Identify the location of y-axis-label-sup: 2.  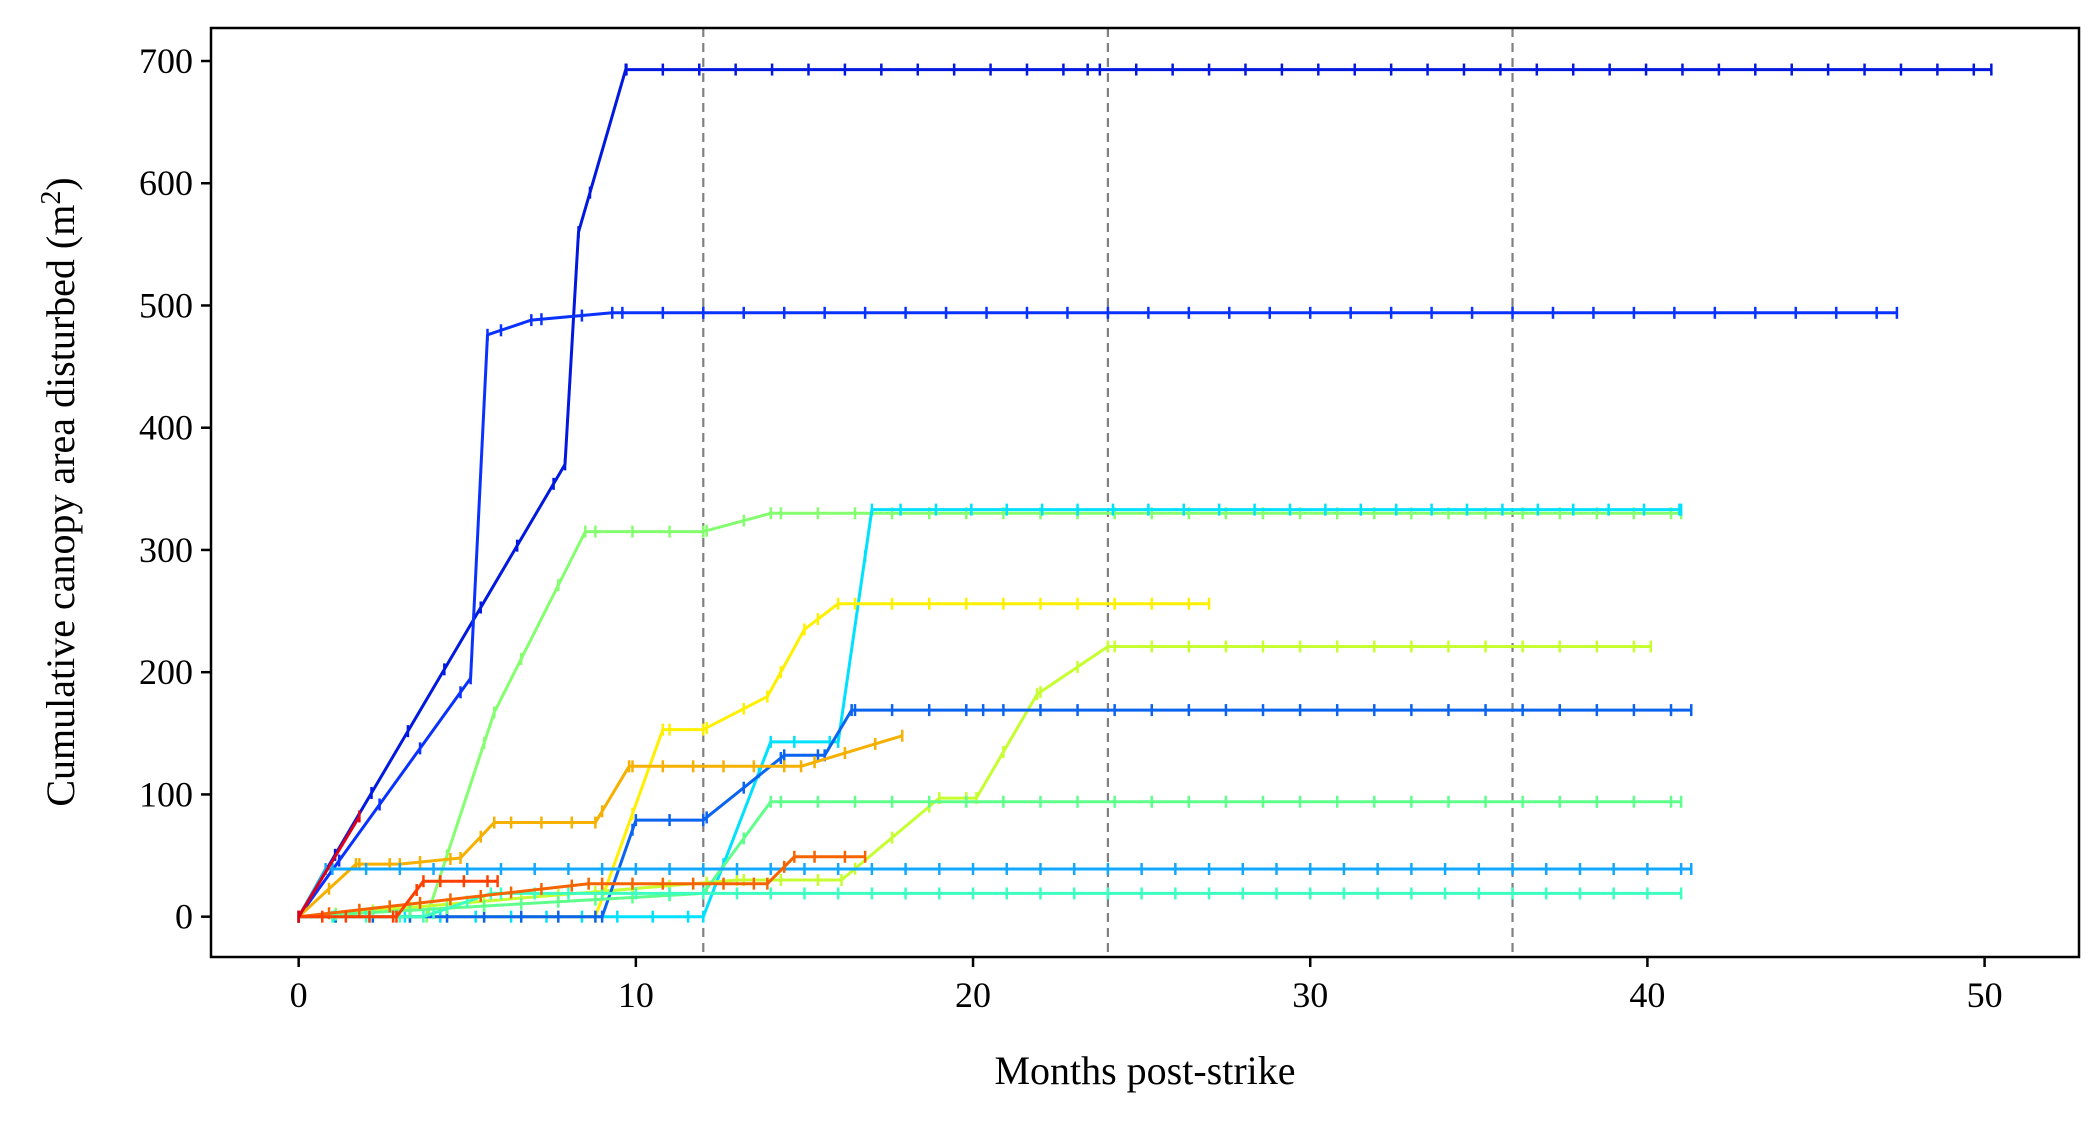
(51, 198).